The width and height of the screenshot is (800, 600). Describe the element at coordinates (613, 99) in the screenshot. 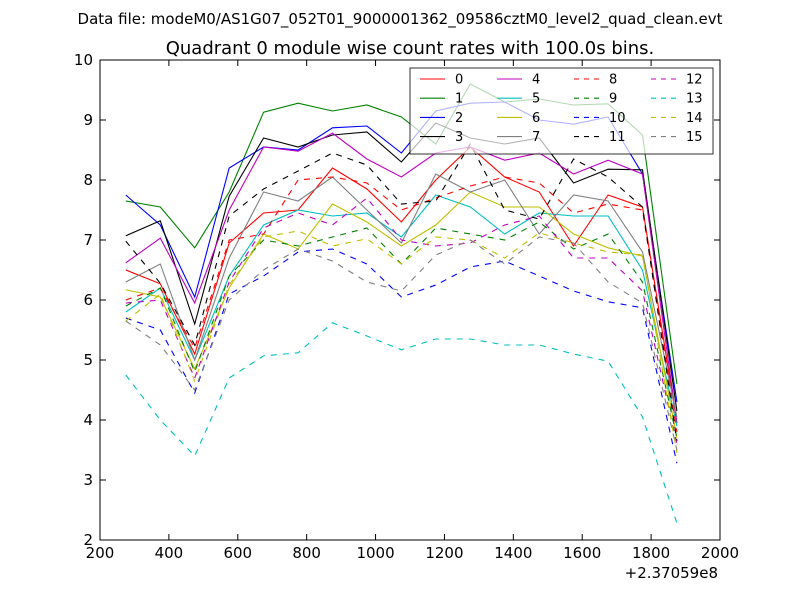

I see `legend-label-9: 9` at that location.